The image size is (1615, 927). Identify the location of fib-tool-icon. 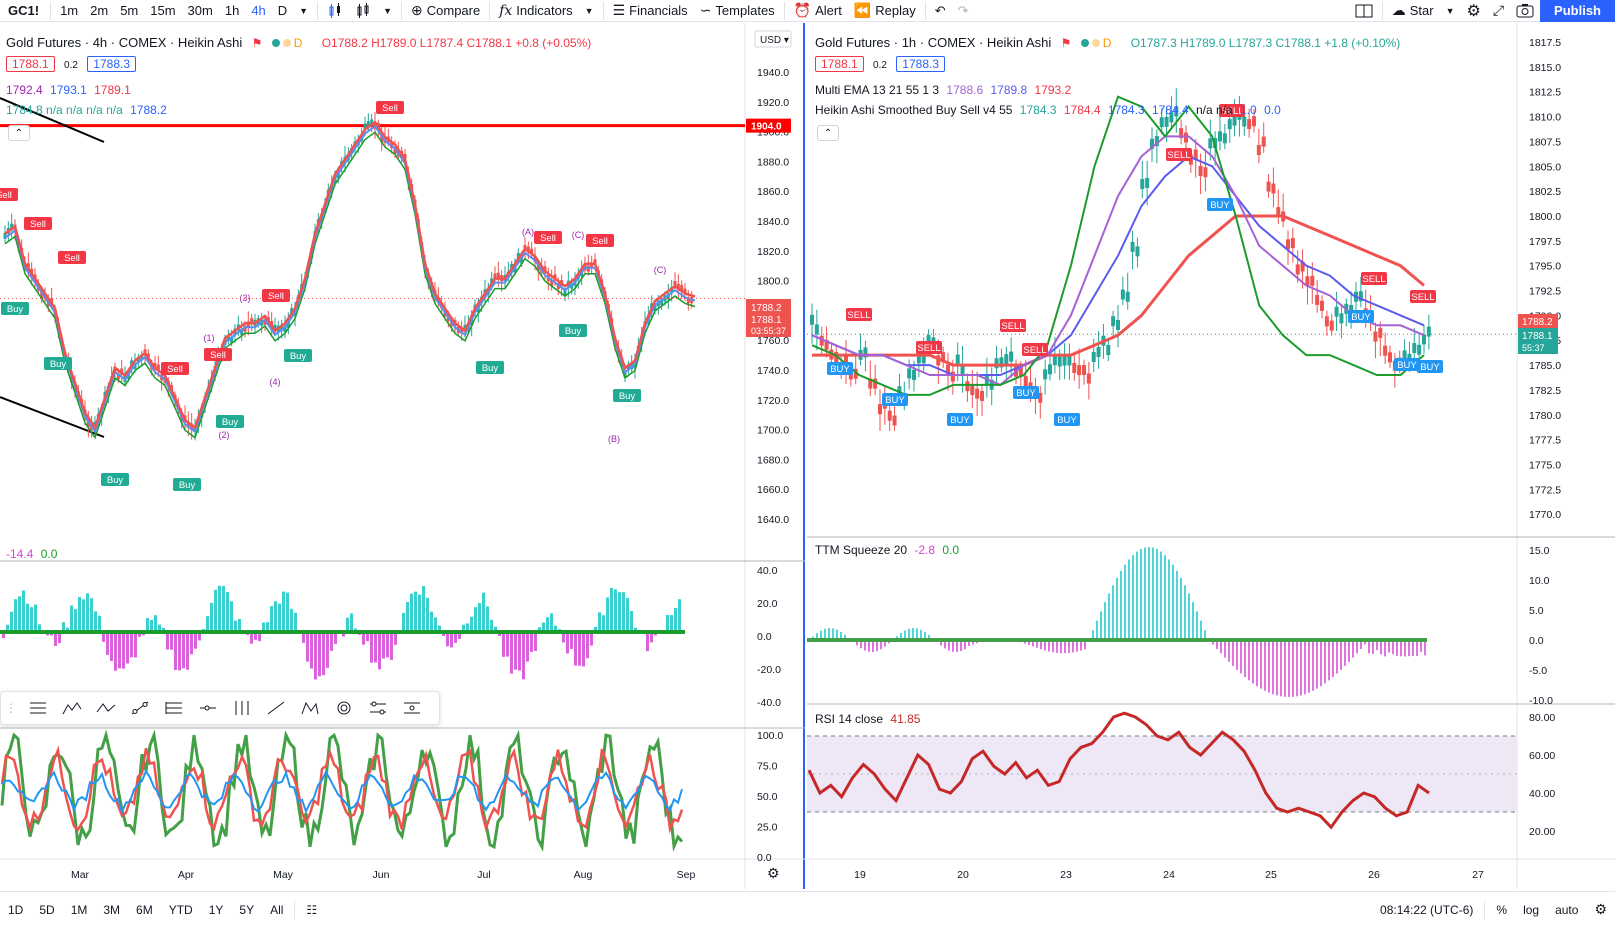
(174, 708).